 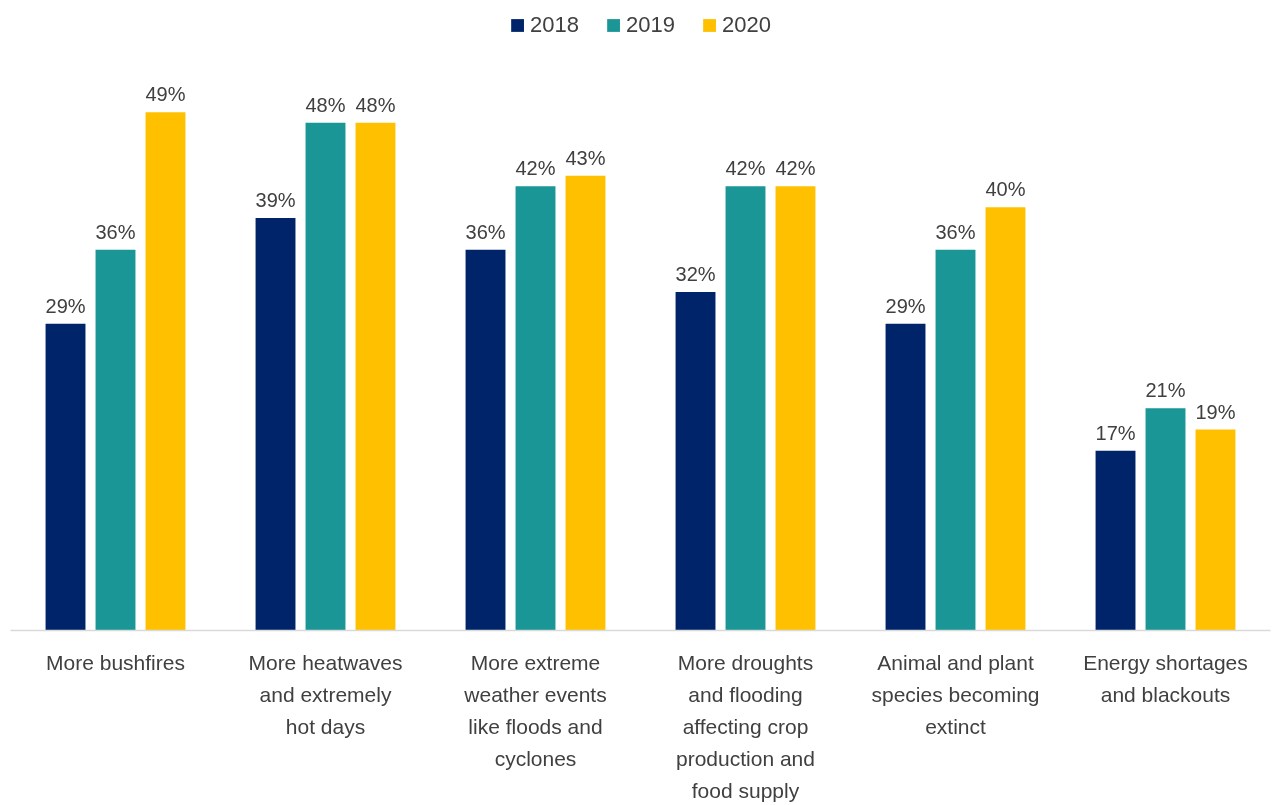 What do you see at coordinates (695, 274) in the screenshot?
I see `data-label: 32%` at bounding box center [695, 274].